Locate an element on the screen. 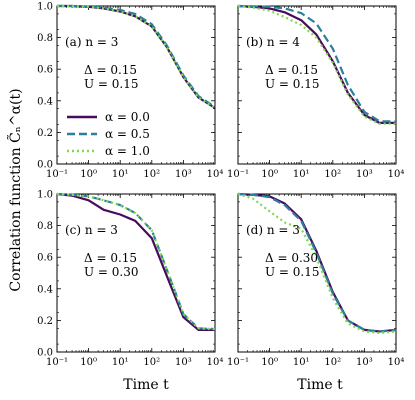  y-axis-label: Correlation function C̃ₙ^α(t) is located at coordinates (15, 189).